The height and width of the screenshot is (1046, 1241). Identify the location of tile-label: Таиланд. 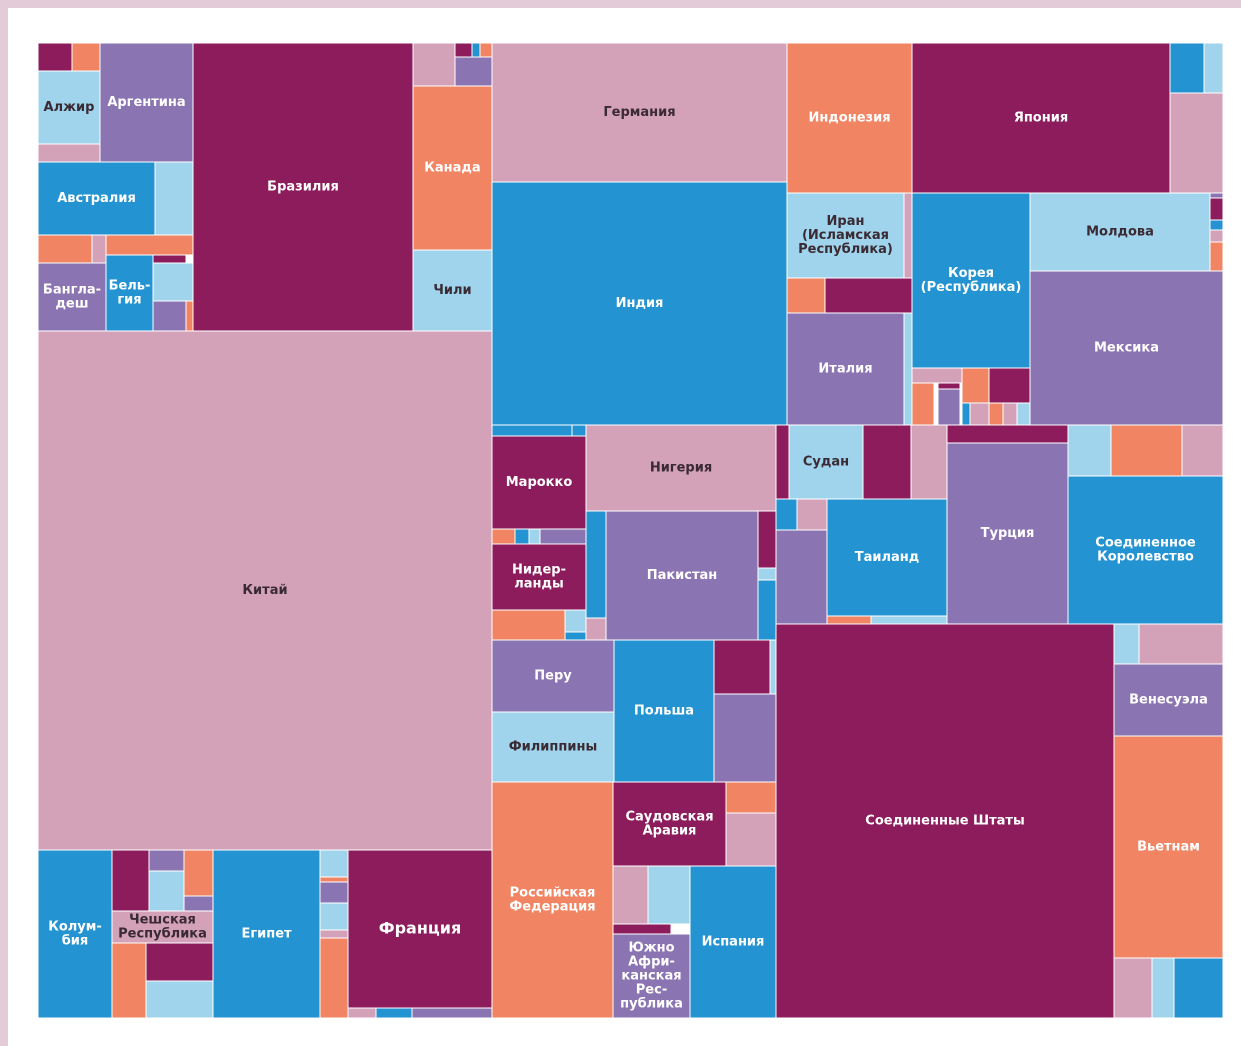
(887, 557).